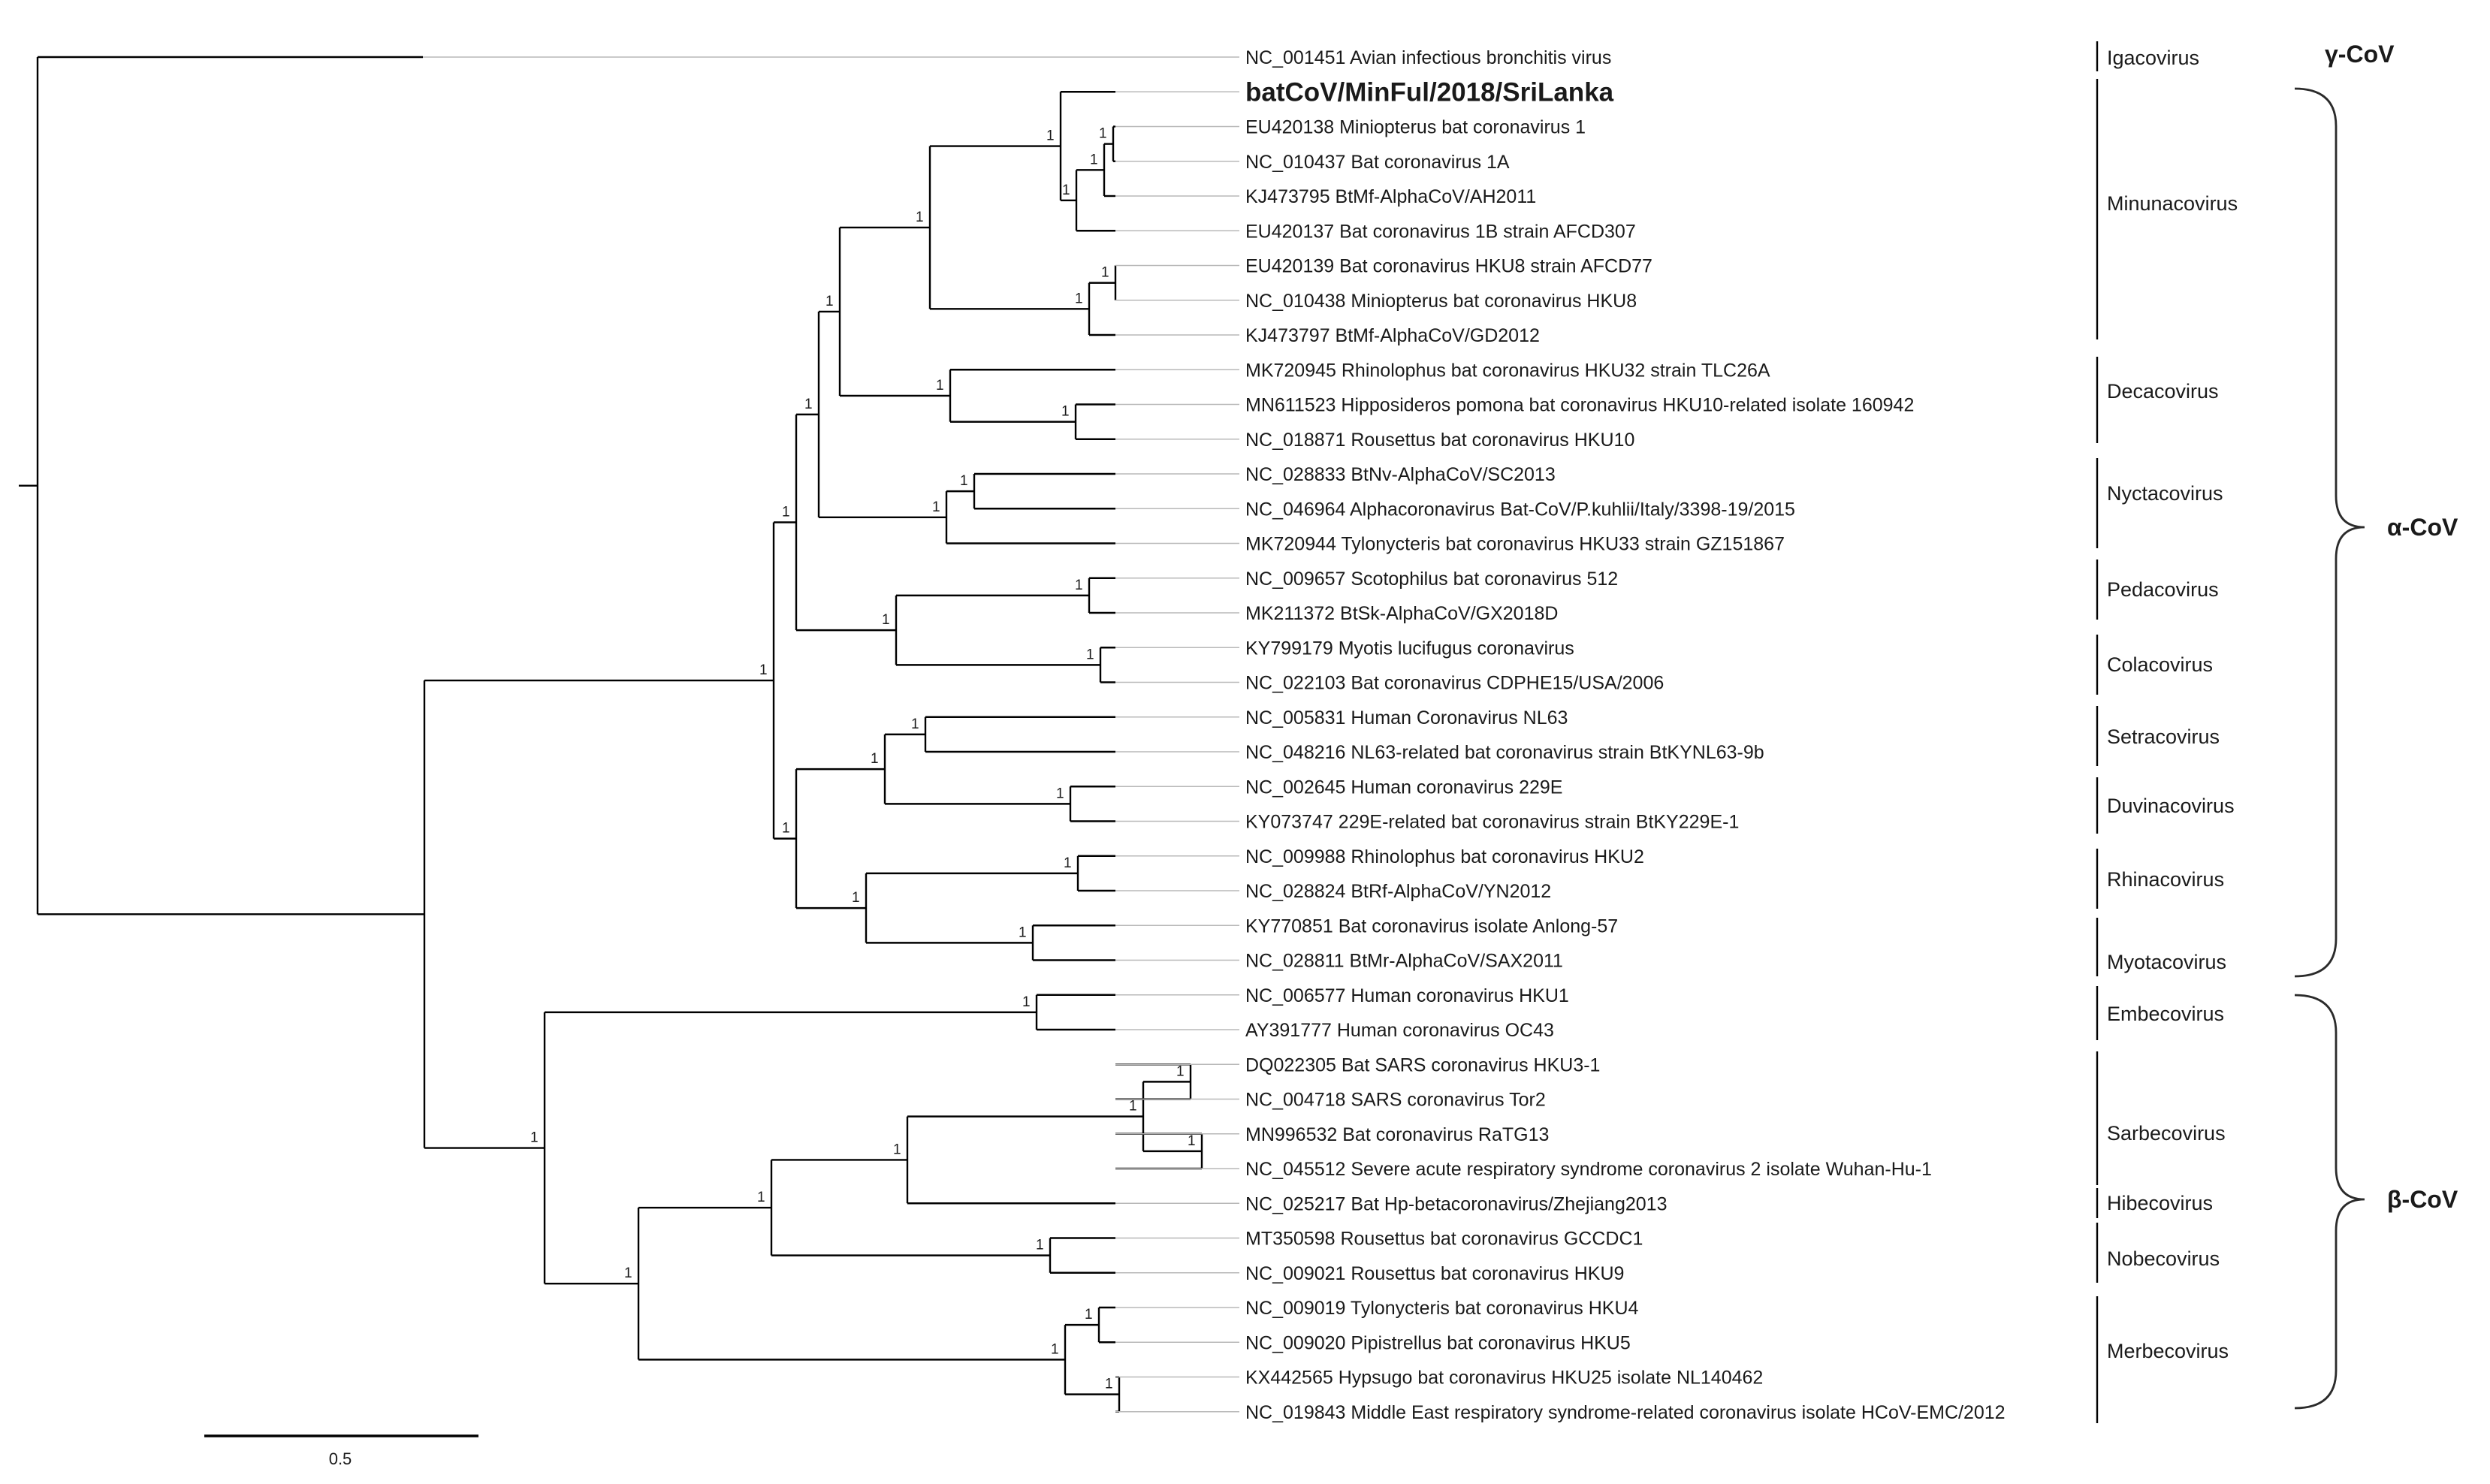 This screenshot has height=1484, width=2490. I want to click on taxon-label: KJ473795 BtMf-AlphaCoV/AH2011, so click(1390, 196).